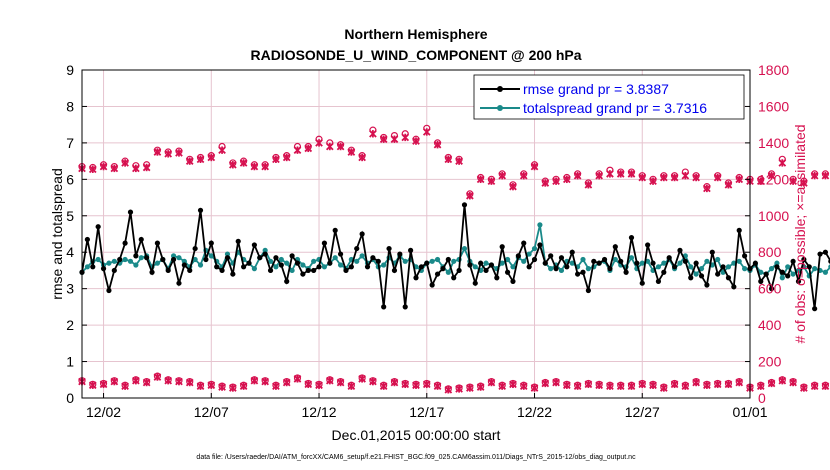  I want to click on y-tick-label-right: 200, so click(770, 362).